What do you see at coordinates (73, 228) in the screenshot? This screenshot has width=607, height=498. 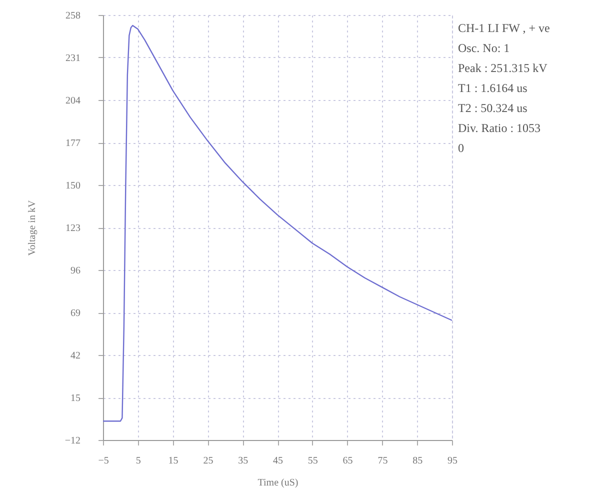 I see `y-tick-label: 123` at bounding box center [73, 228].